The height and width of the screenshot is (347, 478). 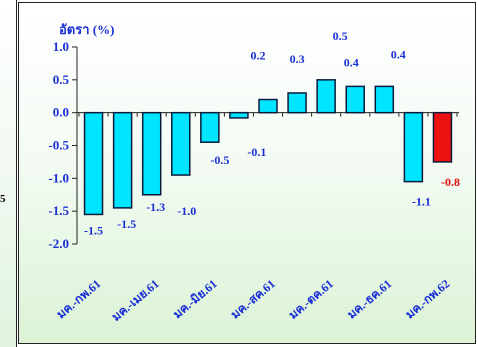 What do you see at coordinates (58, 243) in the screenshot?
I see `y-tick-label: -2.0` at bounding box center [58, 243].